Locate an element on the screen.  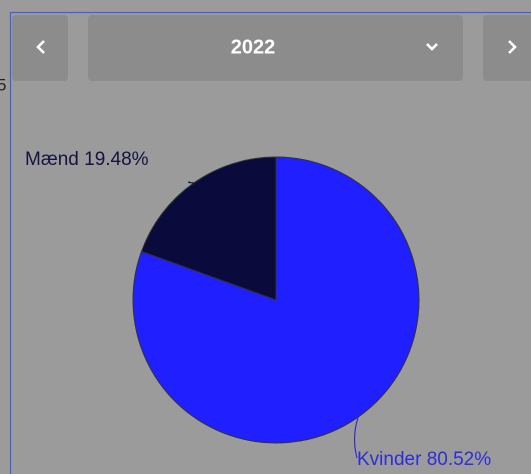
next-button is located at coordinates (507, 48).